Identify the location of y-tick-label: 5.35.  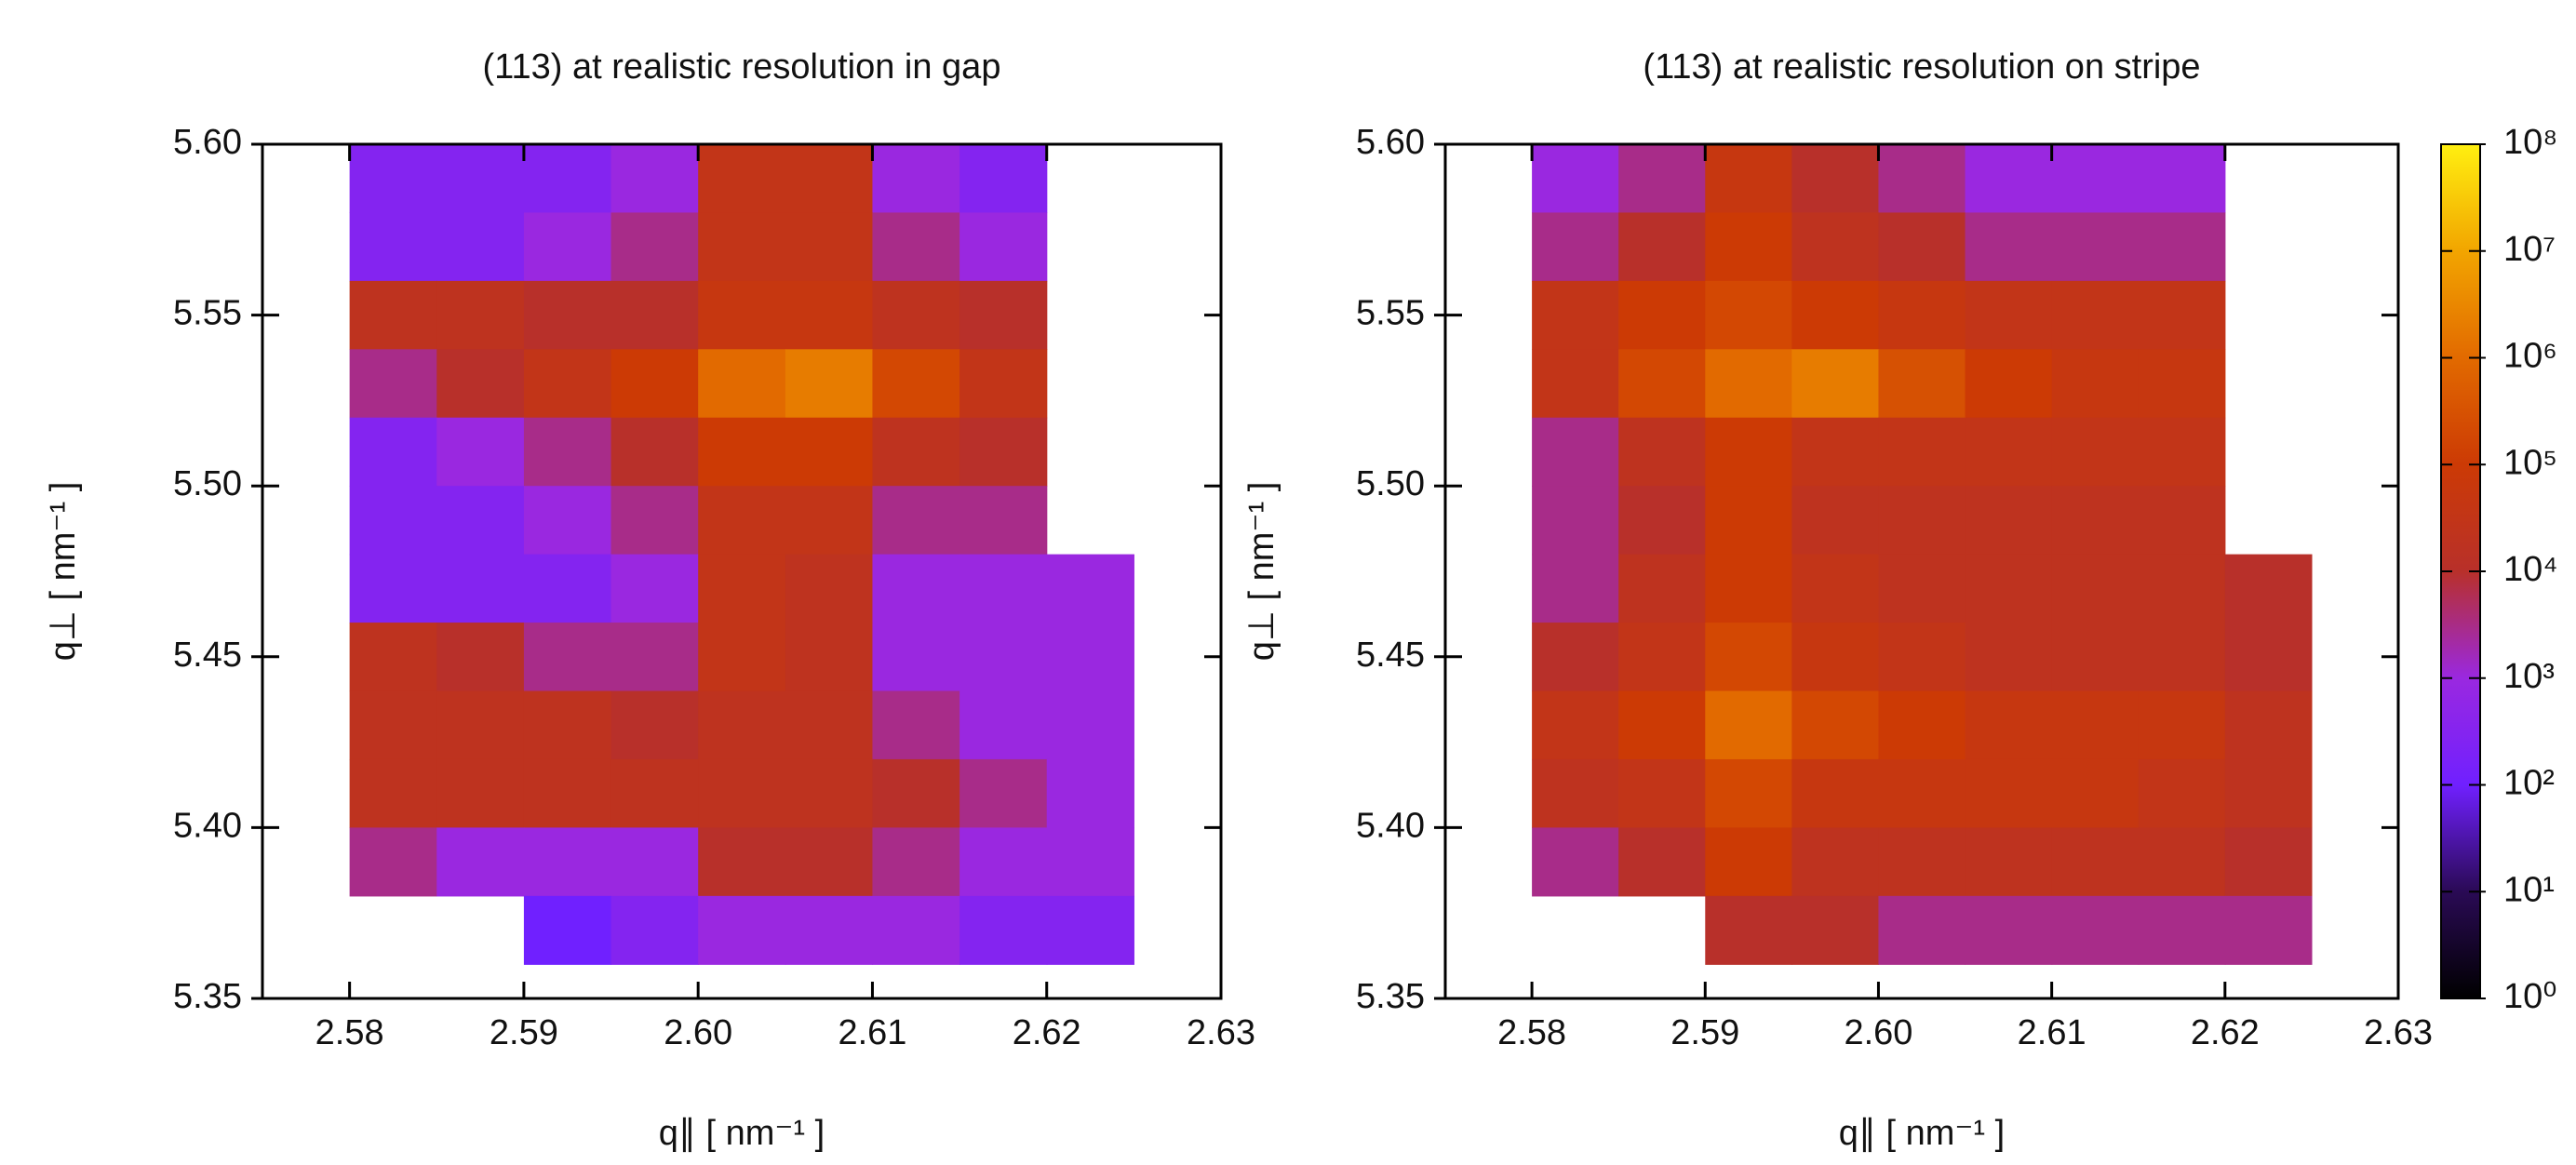
(207, 997).